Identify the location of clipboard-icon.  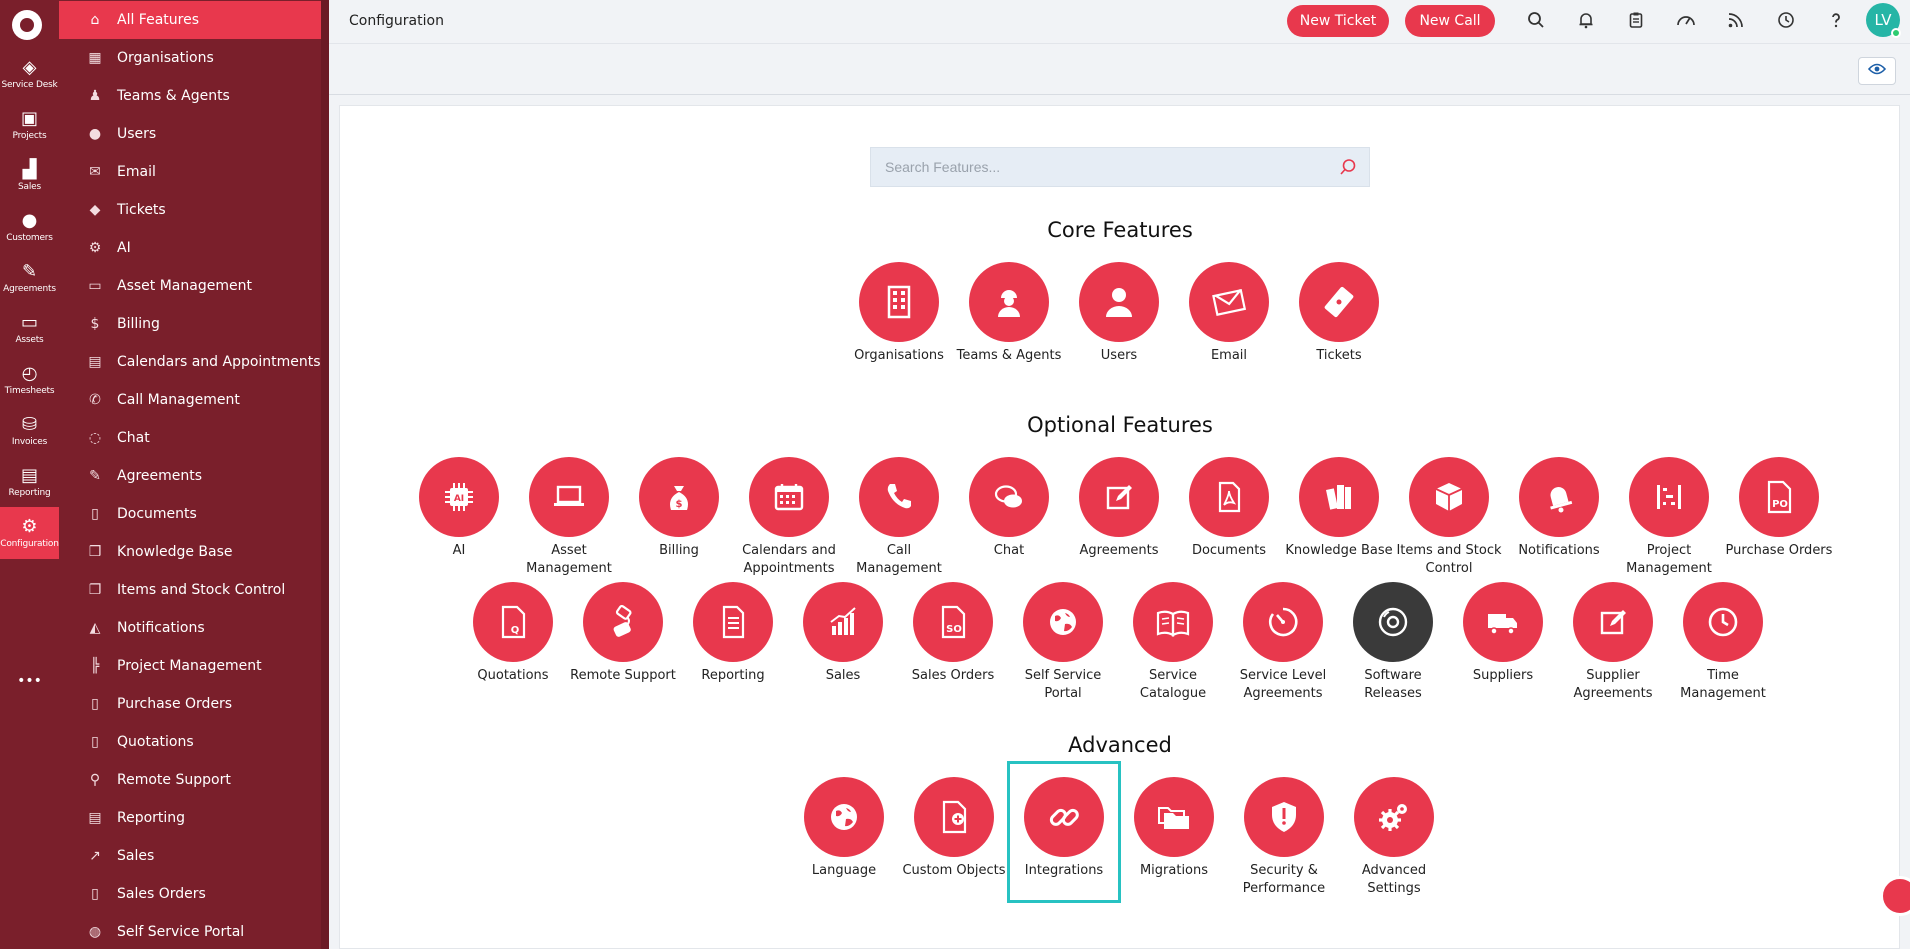
(1636, 22).